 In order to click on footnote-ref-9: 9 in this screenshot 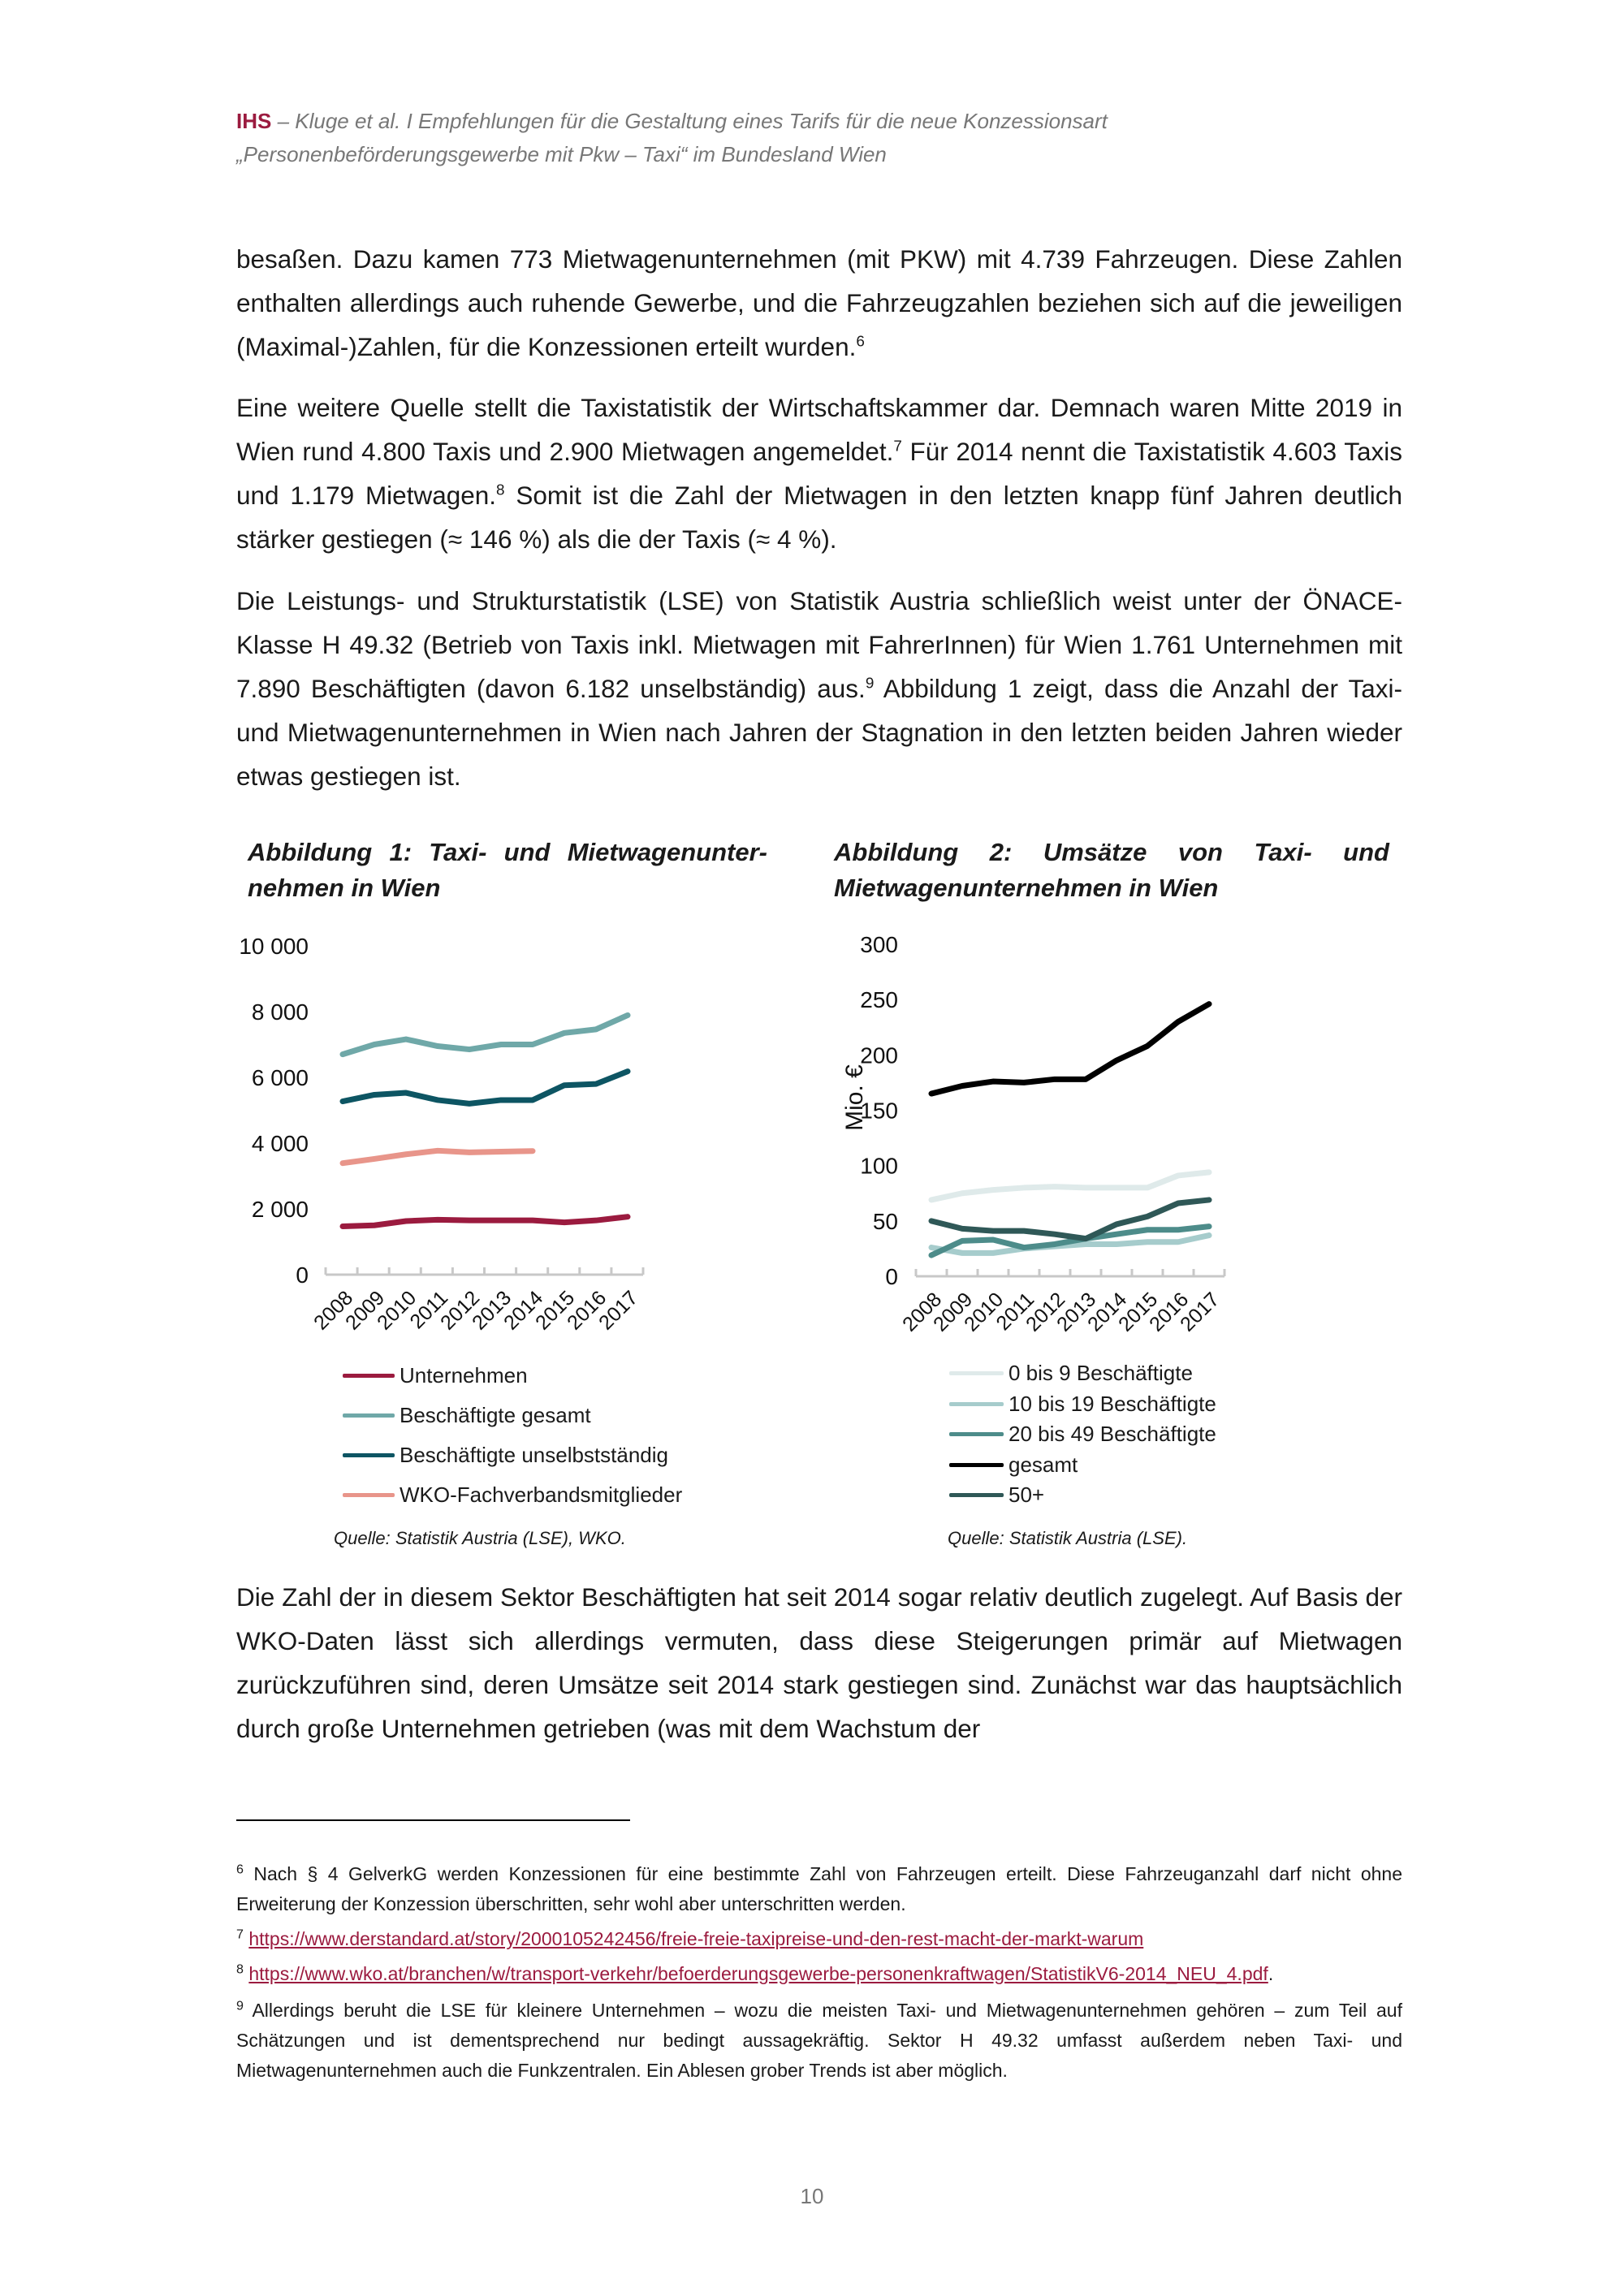, I will do `click(870, 684)`.